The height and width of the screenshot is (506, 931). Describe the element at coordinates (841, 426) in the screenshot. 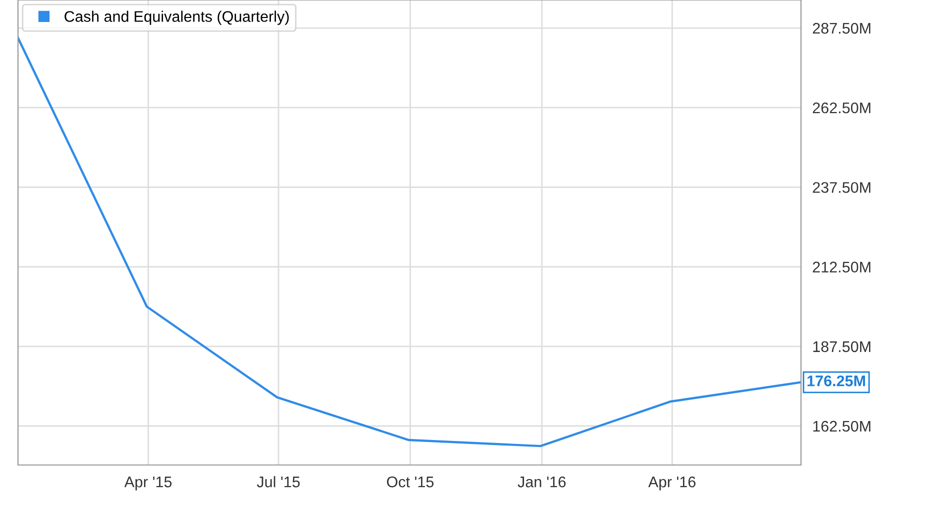

I see `y-tick-label: 162.50M` at that location.